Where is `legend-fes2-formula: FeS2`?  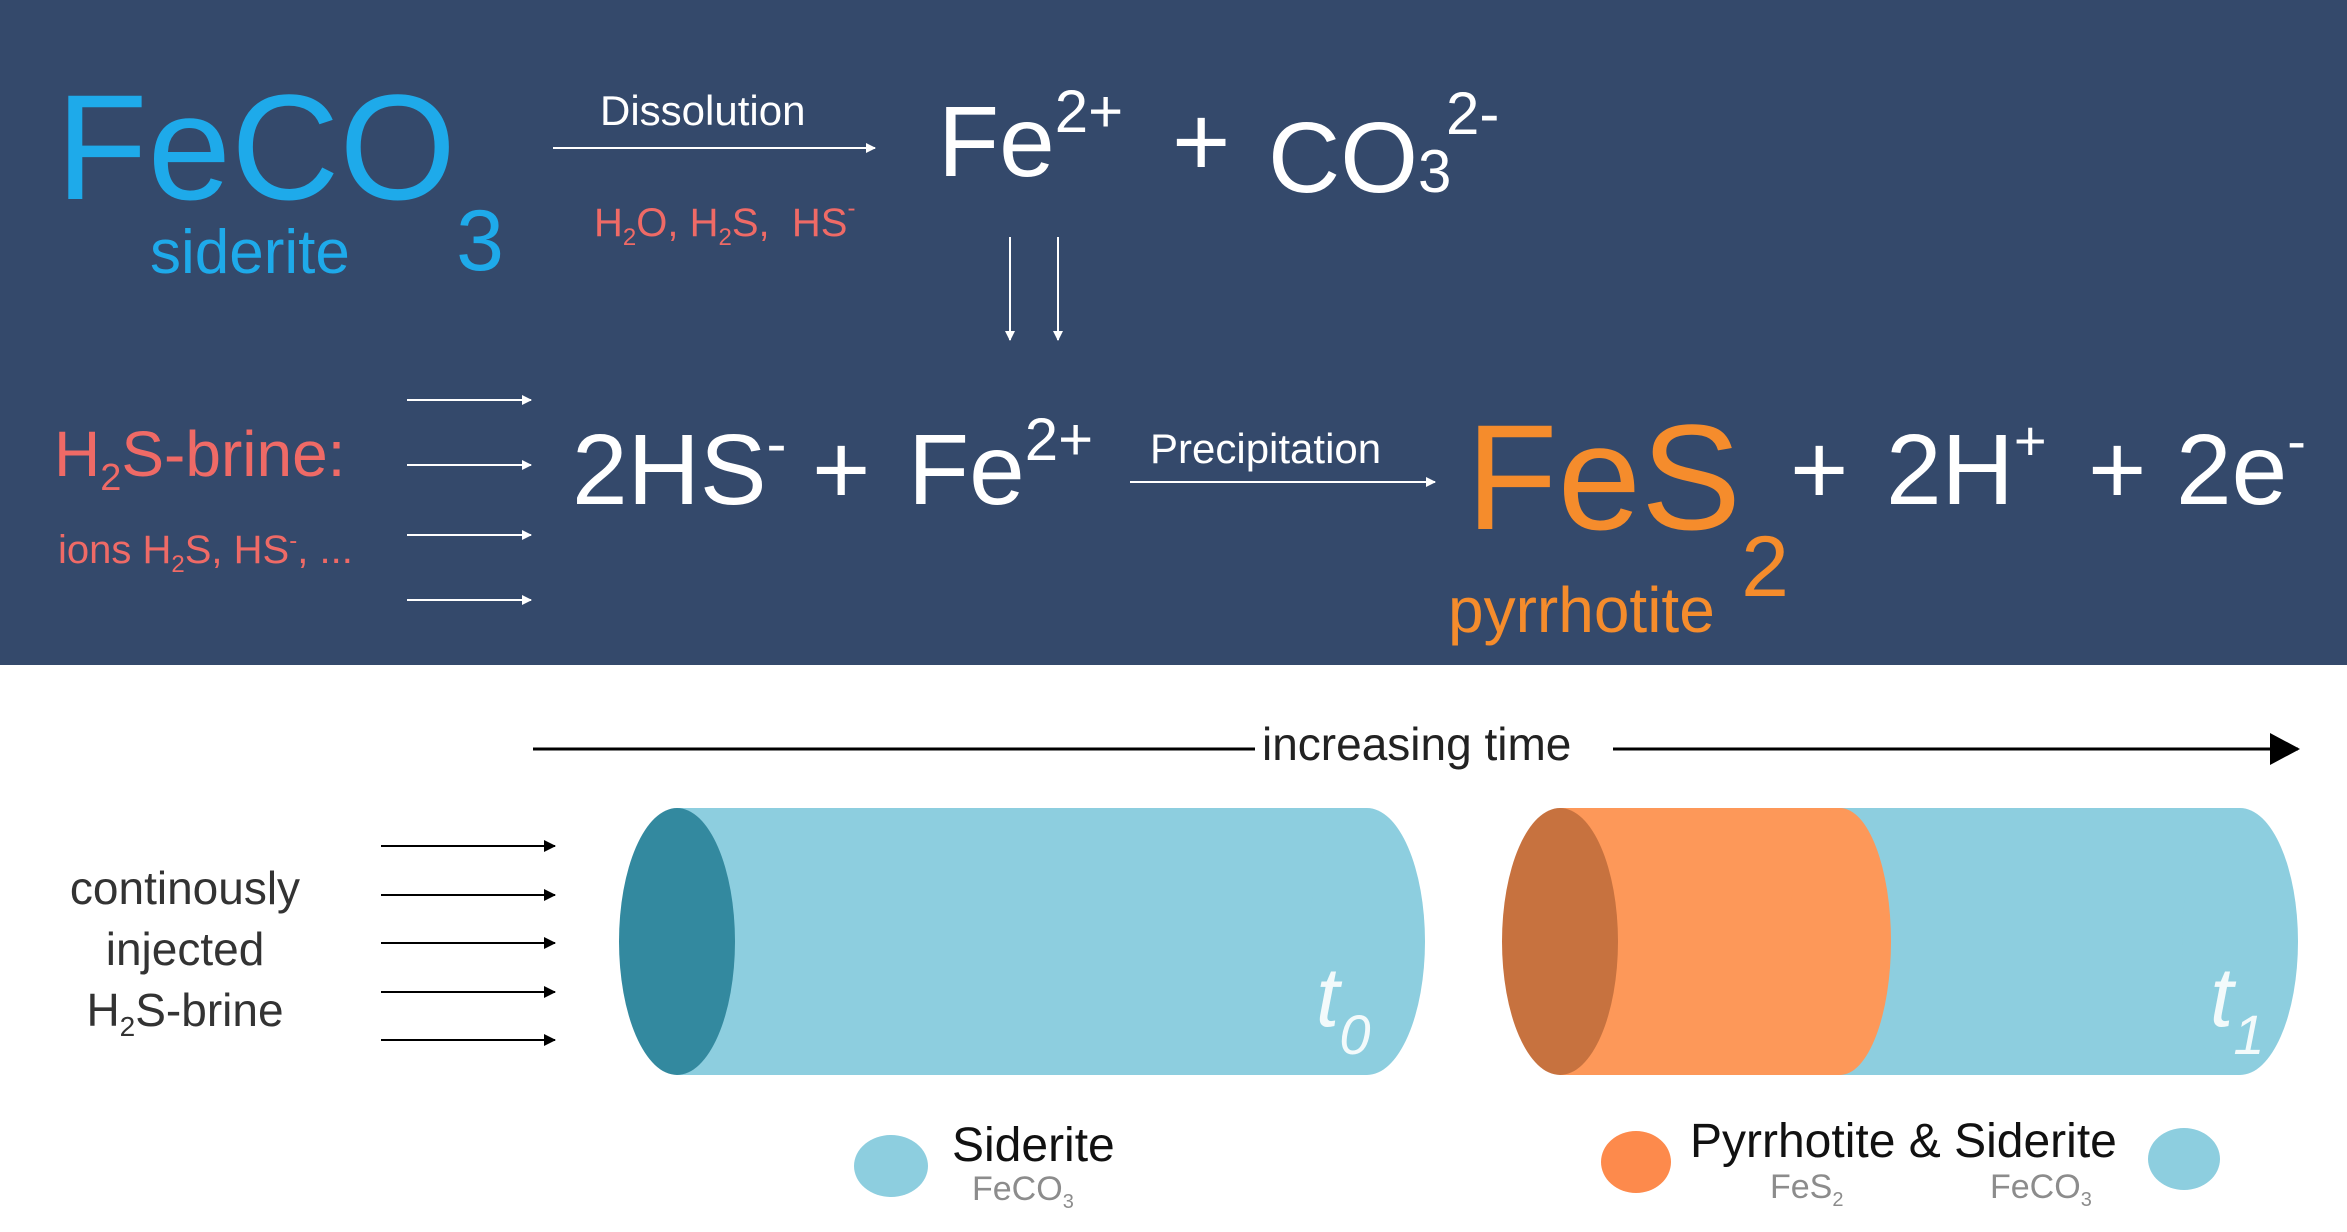 legend-fes2-formula: FeS2 is located at coordinates (1807, 1189).